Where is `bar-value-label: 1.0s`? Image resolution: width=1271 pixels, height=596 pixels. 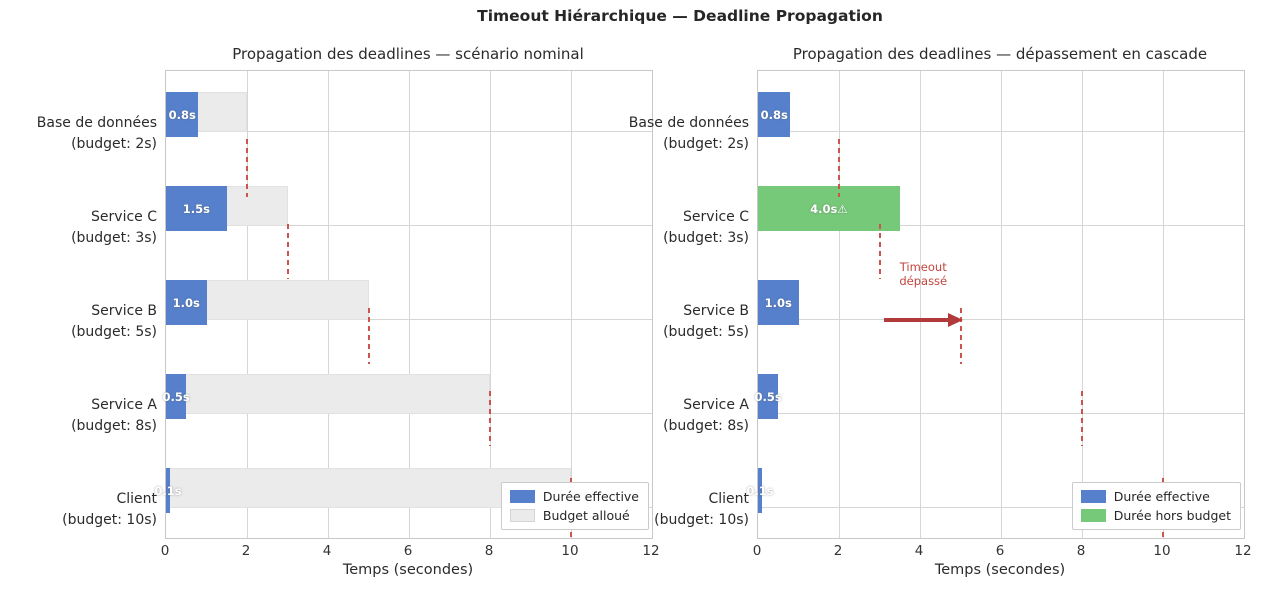
bar-value-label: 1.0s is located at coordinates (778, 302).